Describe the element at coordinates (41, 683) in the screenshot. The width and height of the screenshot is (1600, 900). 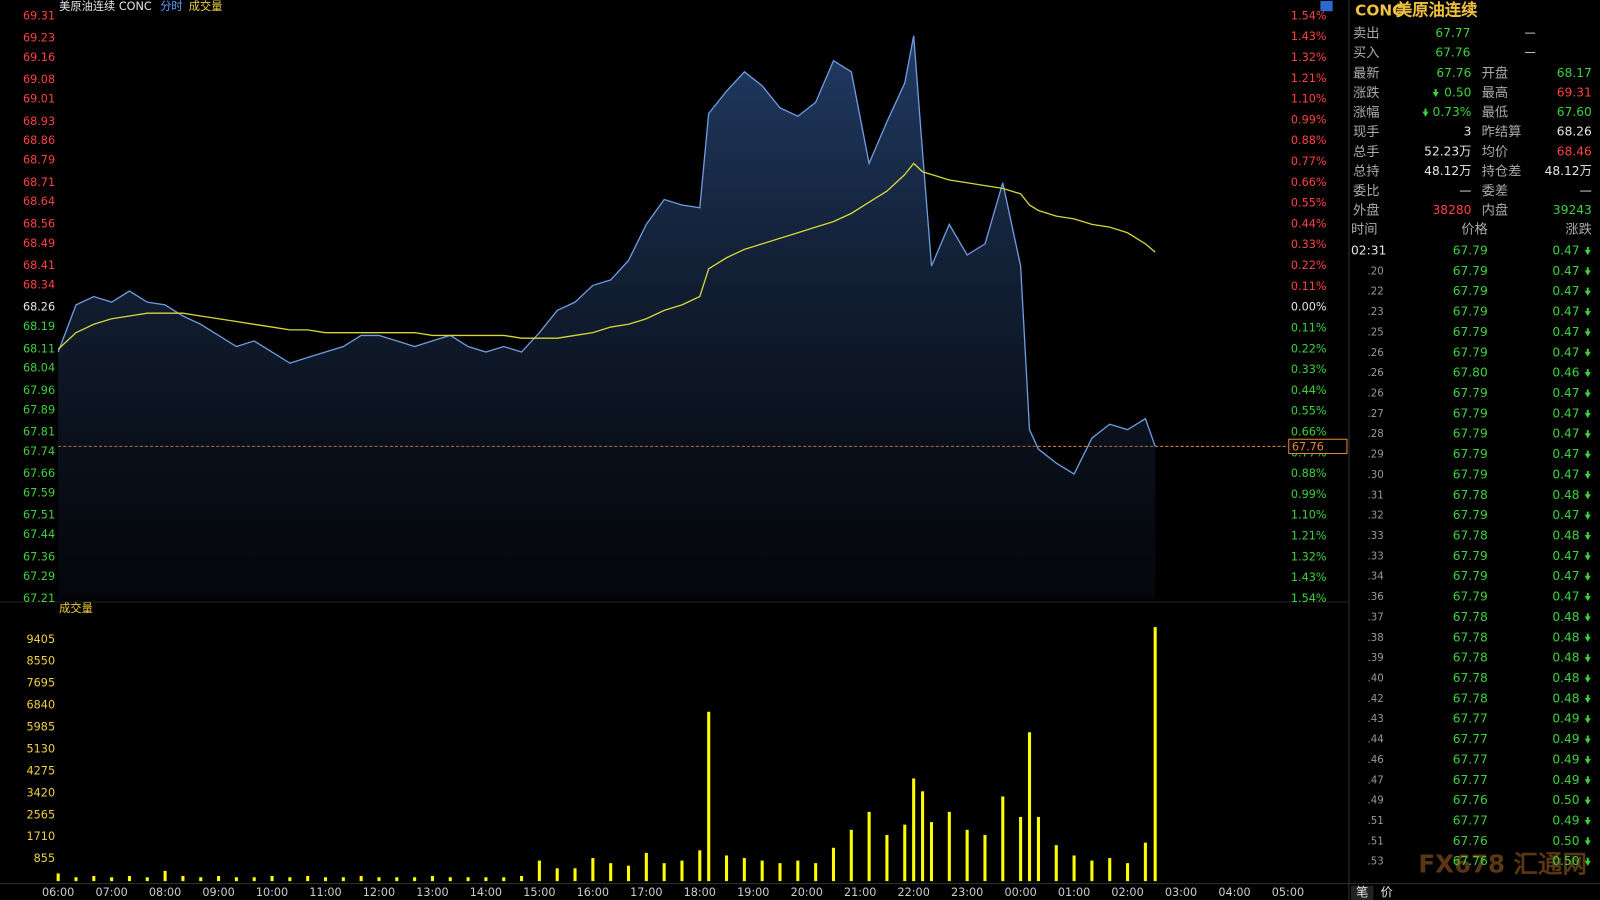
I see `volume-tick-label: 7695` at that location.